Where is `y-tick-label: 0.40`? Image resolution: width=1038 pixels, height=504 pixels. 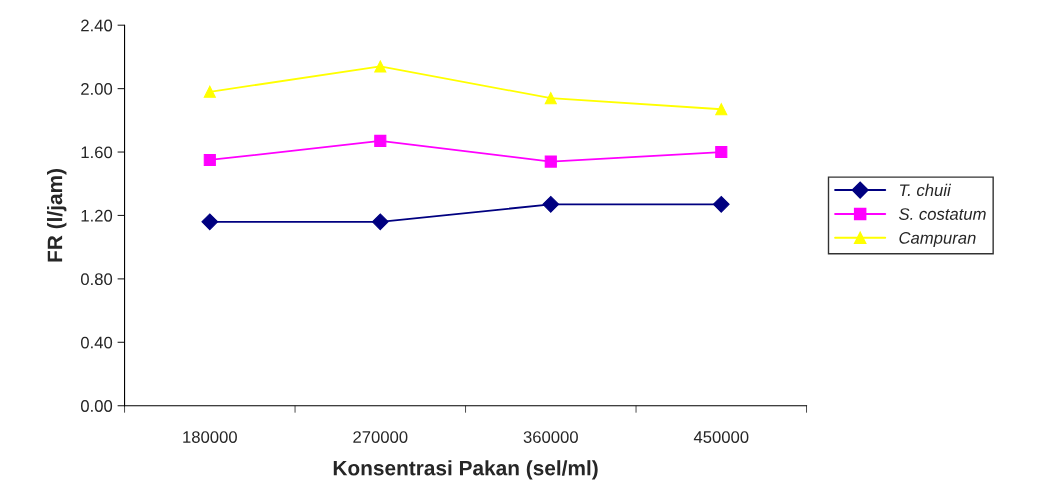
y-tick-label: 0.40 is located at coordinates (96, 342).